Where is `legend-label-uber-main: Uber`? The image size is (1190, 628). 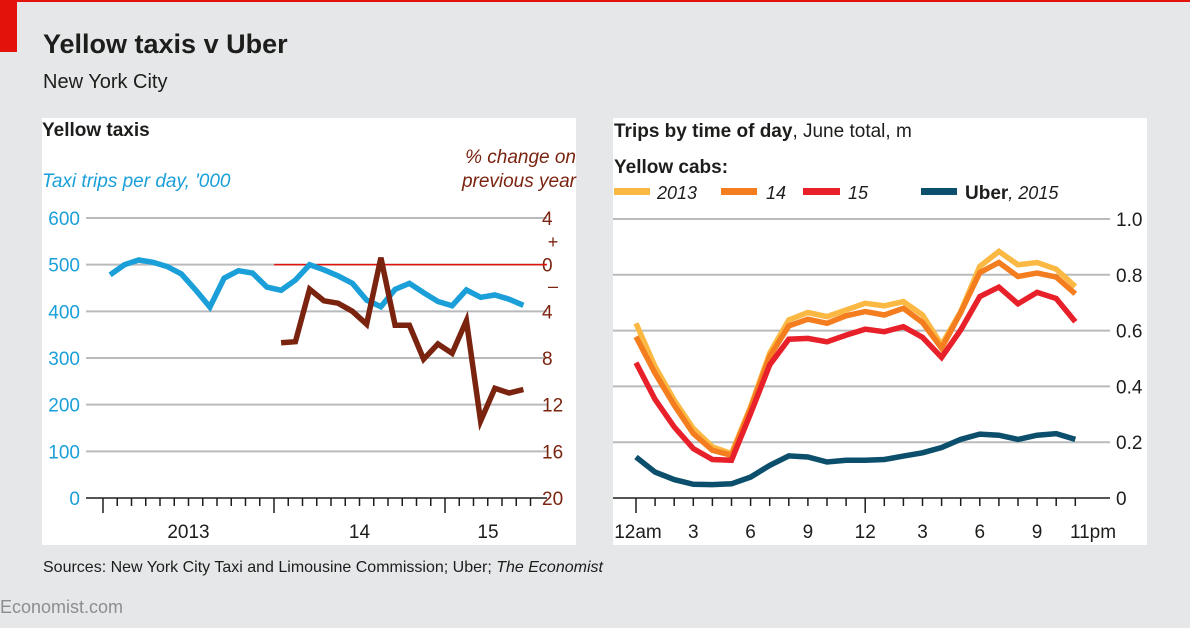
legend-label-uber-main: Uber is located at coordinates (987, 193).